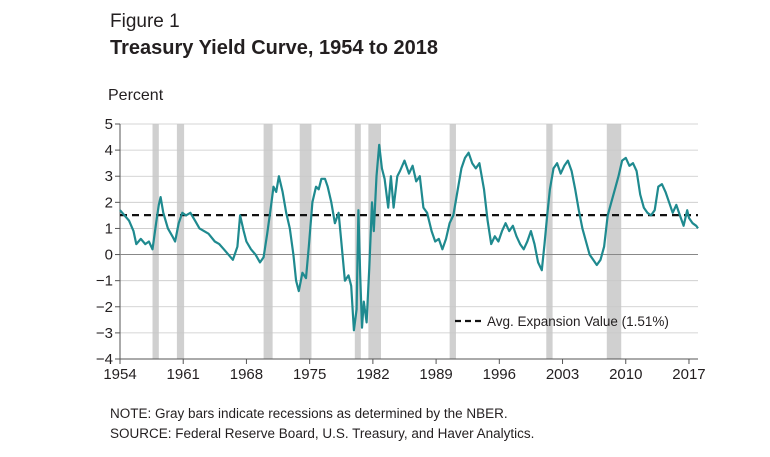 This screenshot has width=770, height=457. I want to click on y-tick-label: 2, so click(109, 202).